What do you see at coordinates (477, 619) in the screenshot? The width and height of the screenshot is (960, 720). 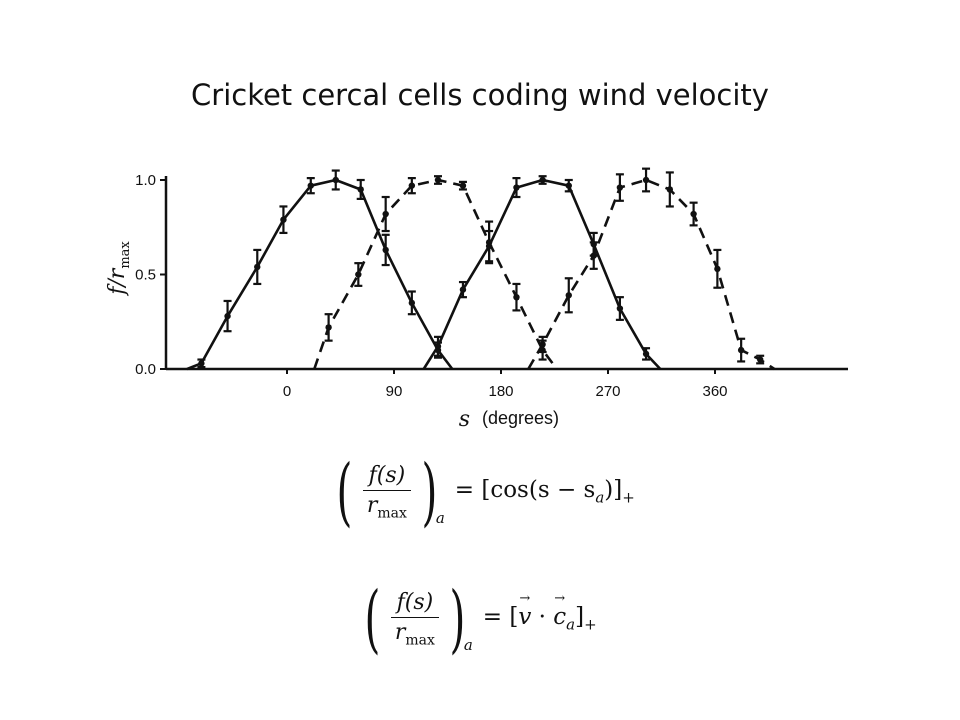 I see `equation-dot-product: ( f(s) rmax ) a = [v · ca]+` at bounding box center [477, 619].